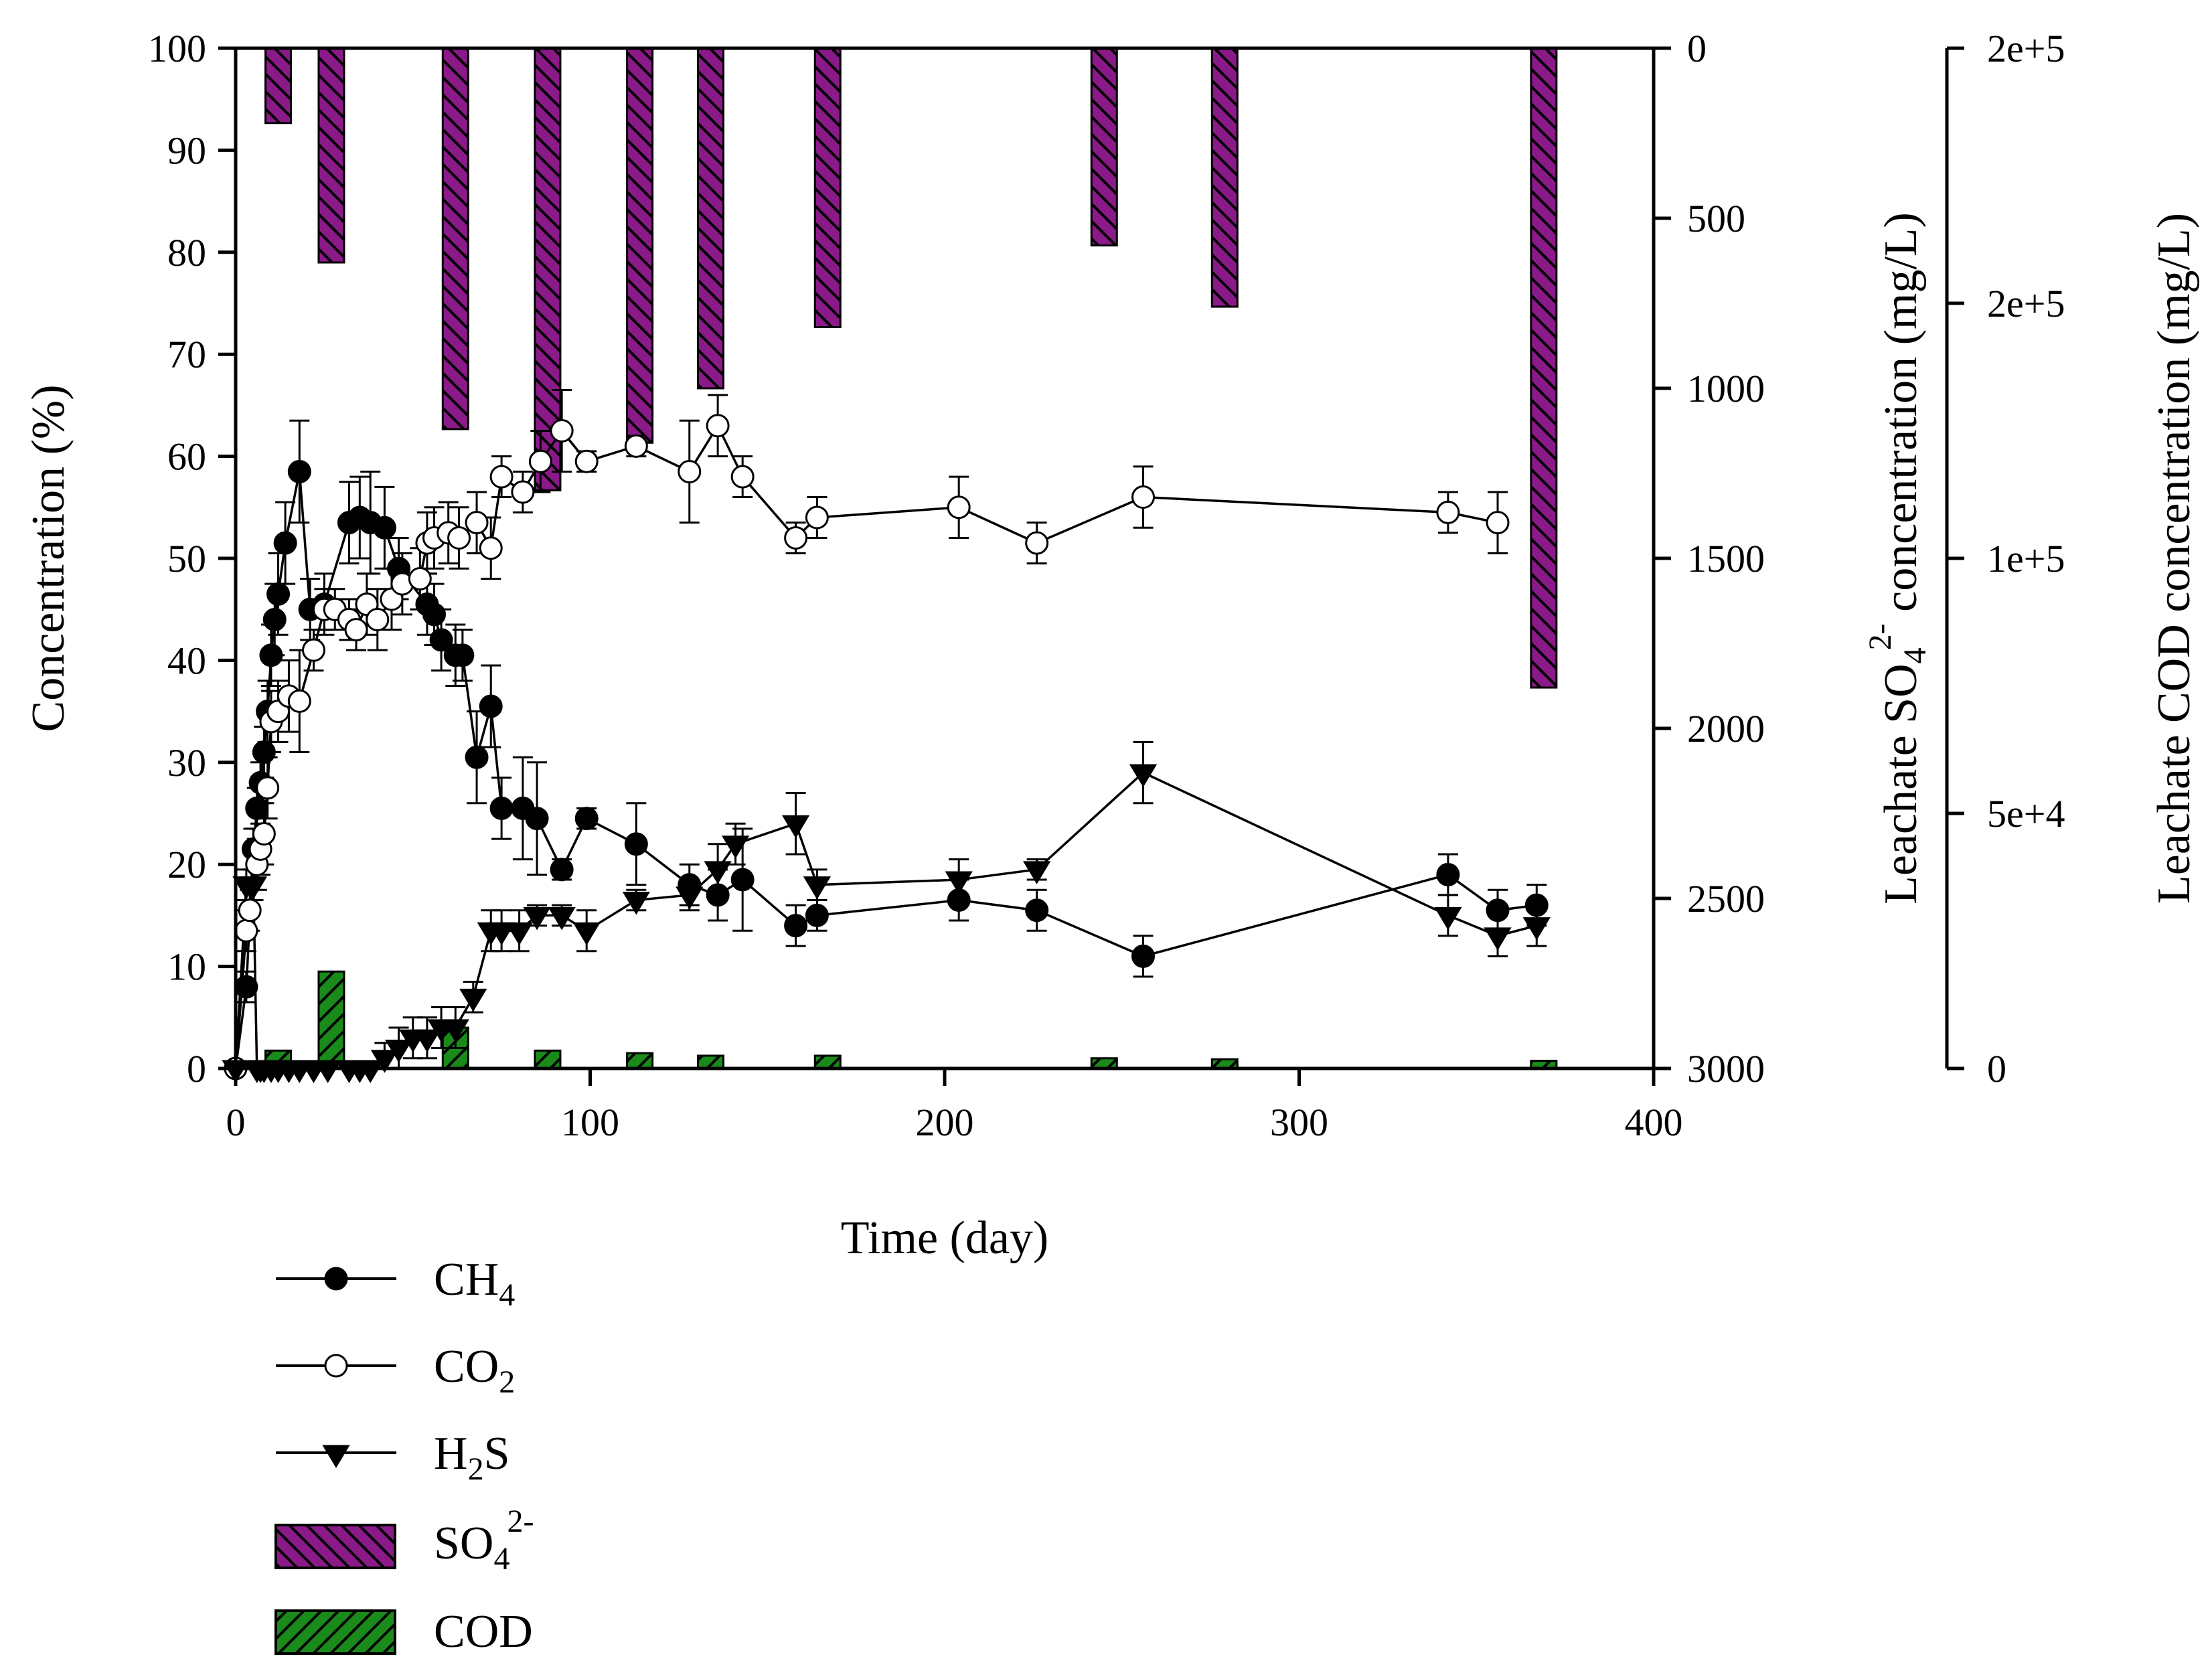 This screenshot has height=1677, width=2212. Describe the element at coordinates (186, 558) in the screenshot. I see `y-tick-label: 50` at that location.